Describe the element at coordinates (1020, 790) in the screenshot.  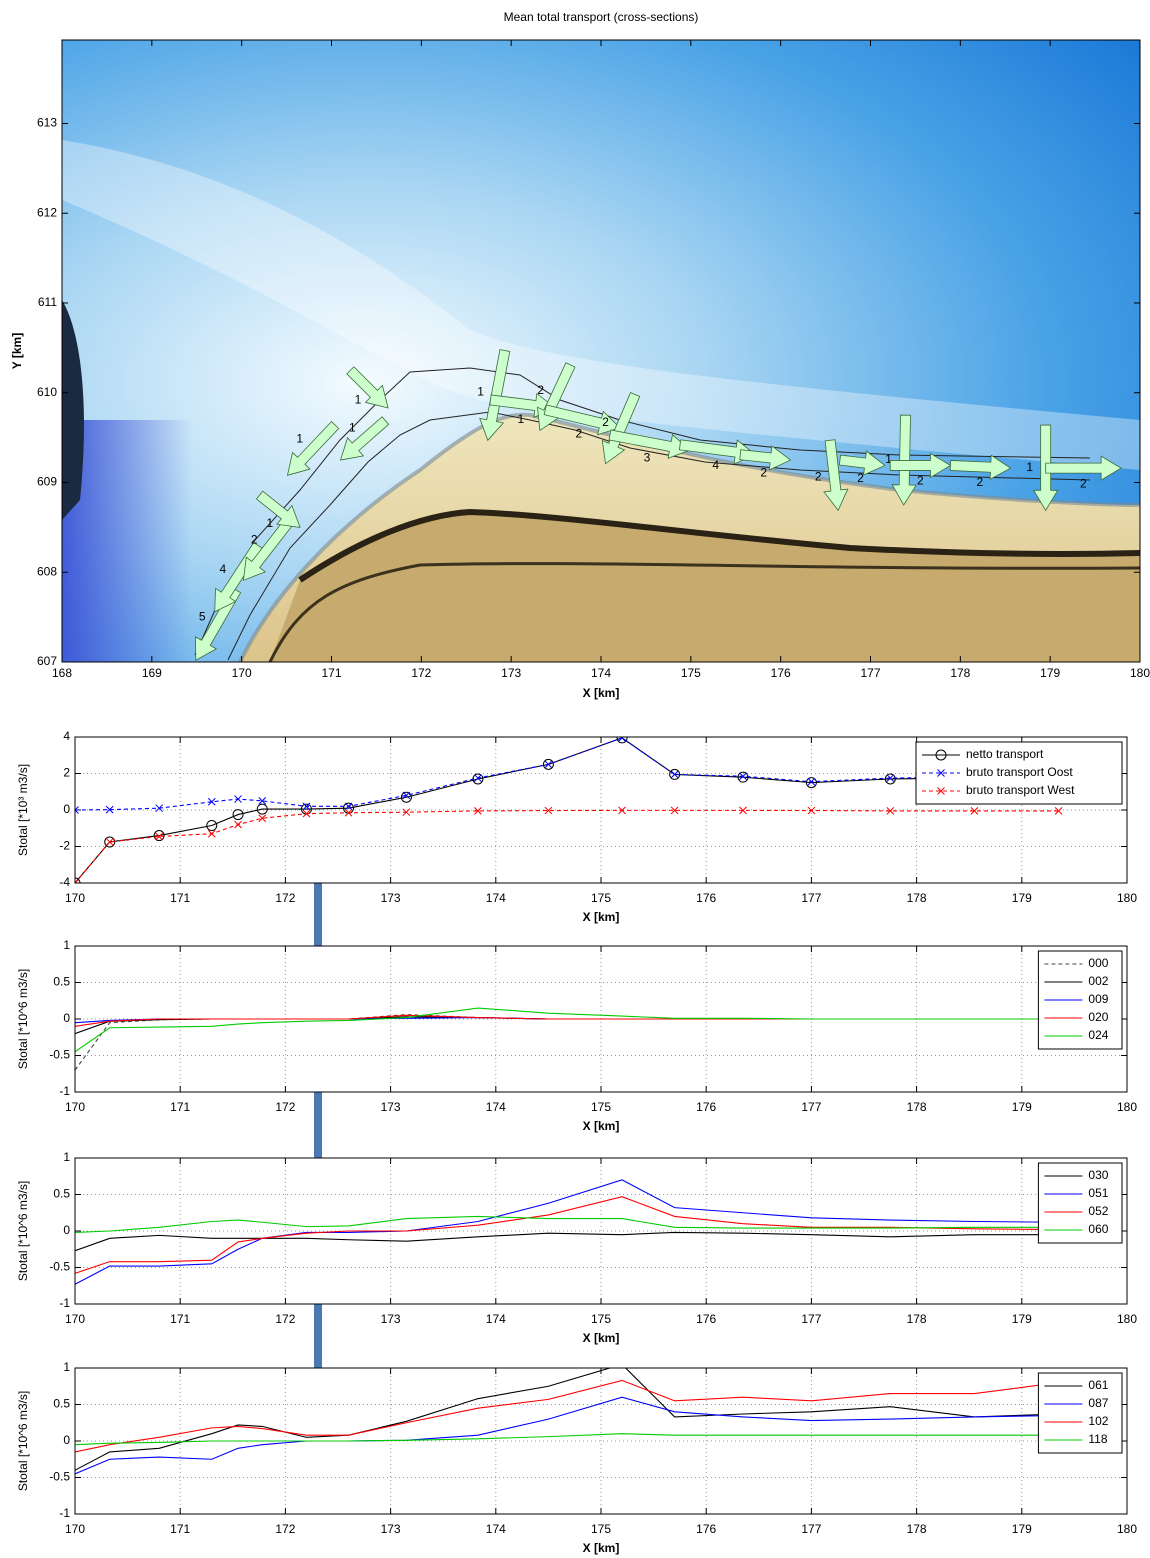
I see `legend-label: bruto transport West` at that location.